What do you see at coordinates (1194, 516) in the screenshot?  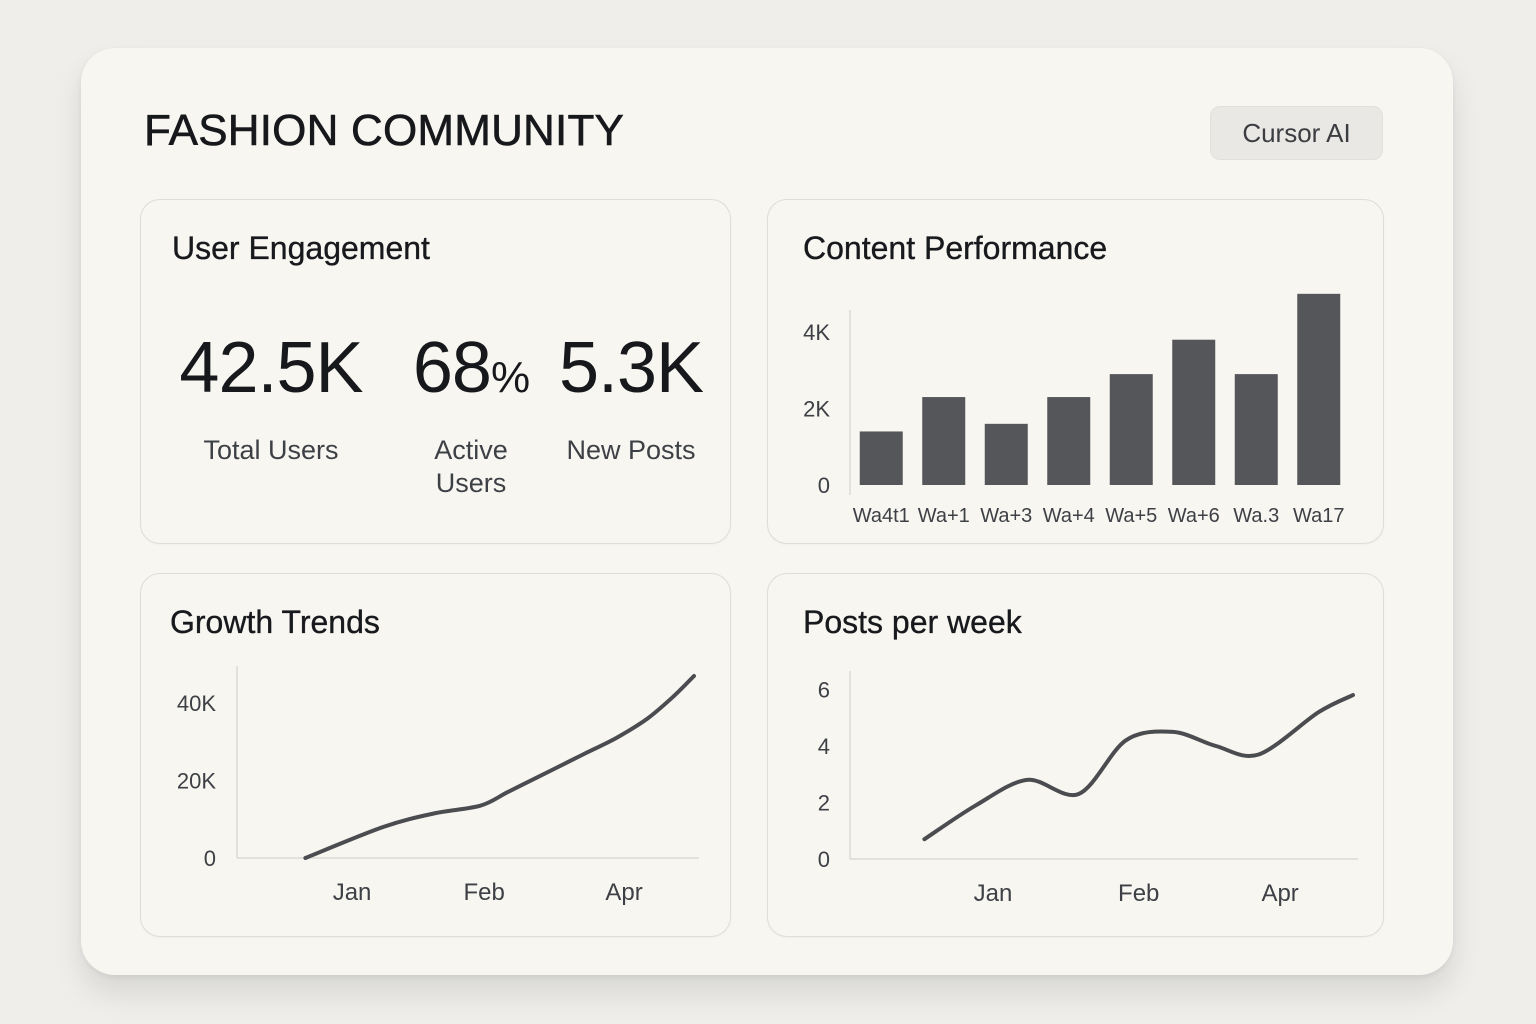 I see `x-tick-label: Wa+6` at bounding box center [1194, 516].